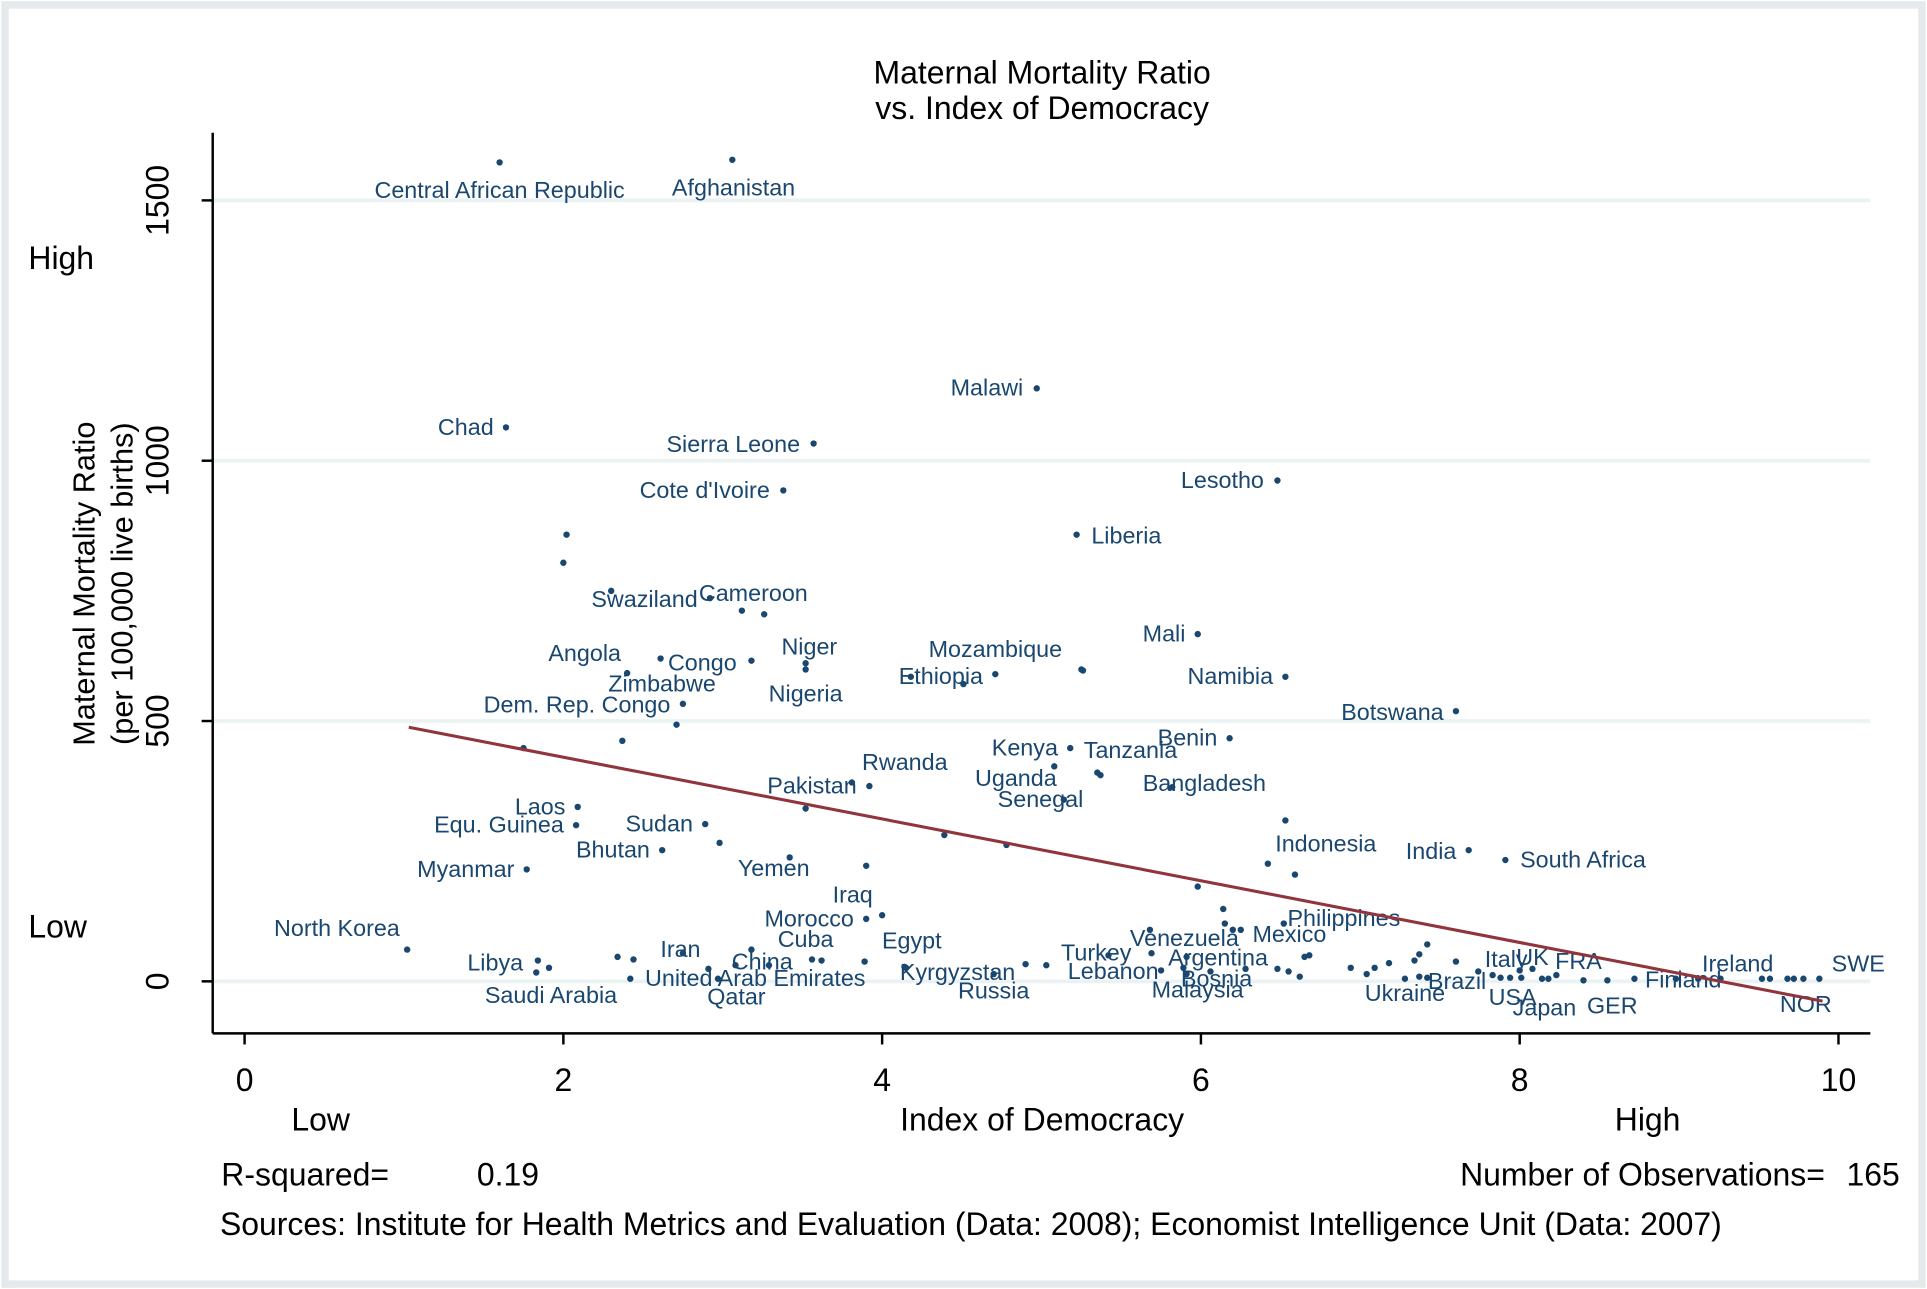 The width and height of the screenshot is (1927, 1289). Describe the element at coordinates (465, 869) in the screenshot. I see `point-label: Myanmar` at that location.